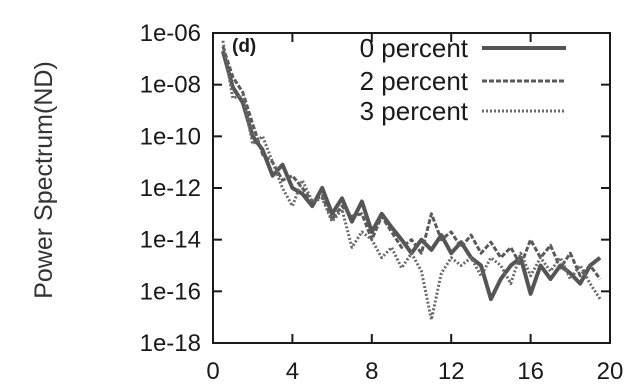  I want to click on x-tick-label: 4, so click(292, 371).